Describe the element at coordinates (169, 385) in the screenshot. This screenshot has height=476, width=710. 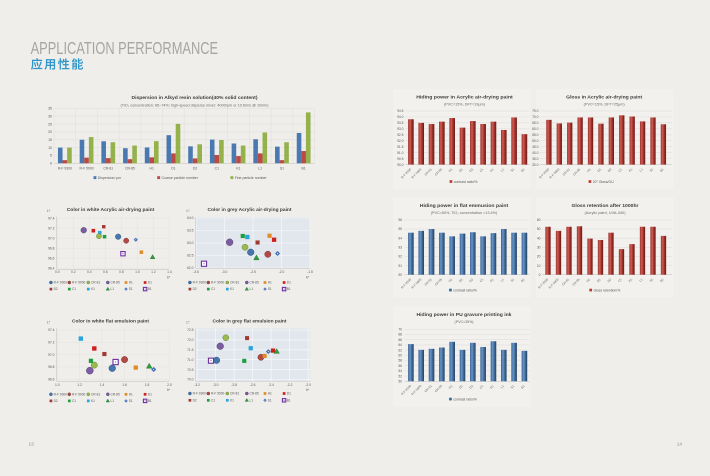
I see `svg-text: 2.0` at that location.